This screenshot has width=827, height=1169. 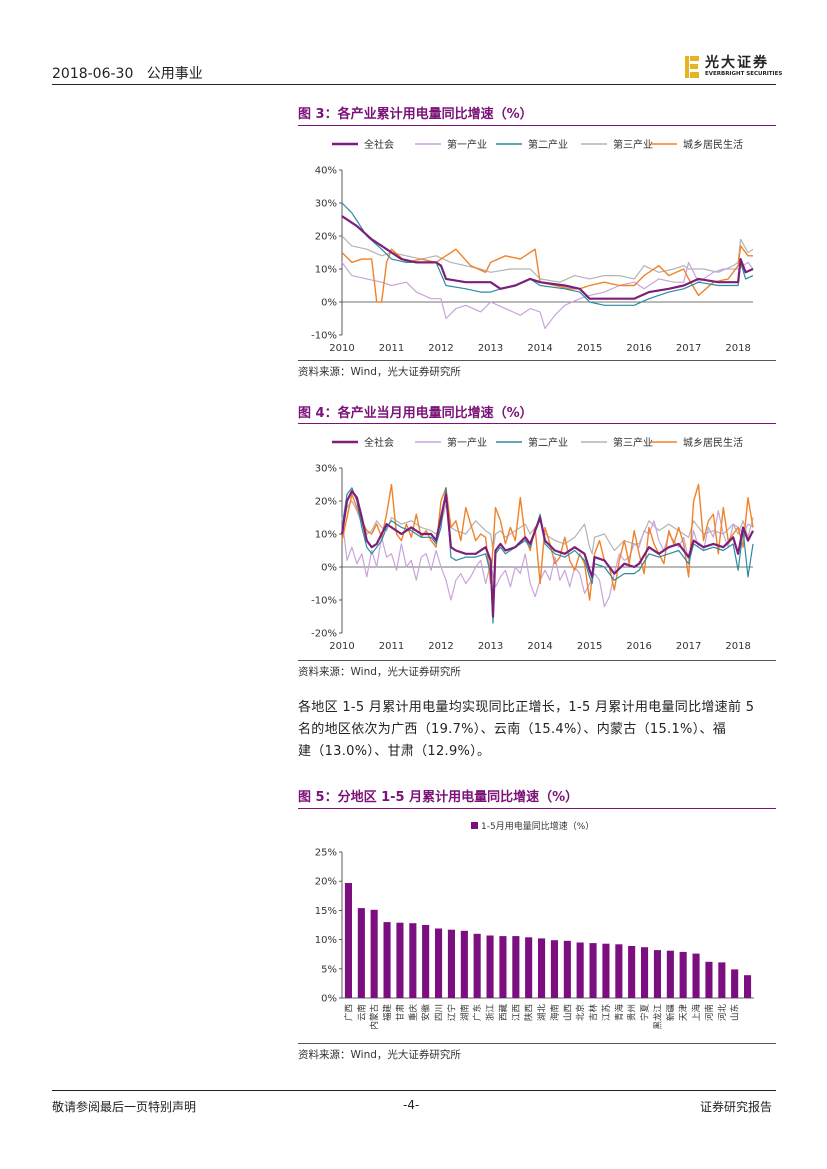 I want to click on fig5-x-tick-label: 宁夏, so click(x=645, y=1013).